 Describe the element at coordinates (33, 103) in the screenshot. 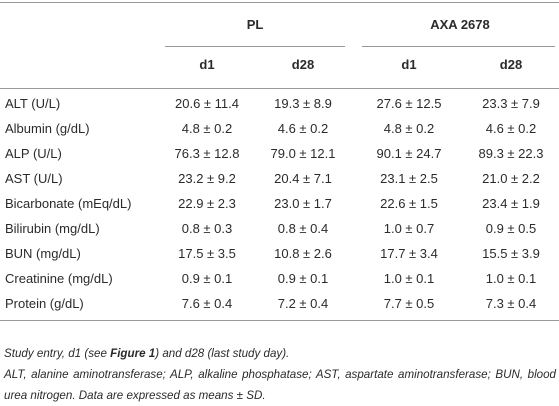

I see `row-label: ALT (U/L)` at that location.